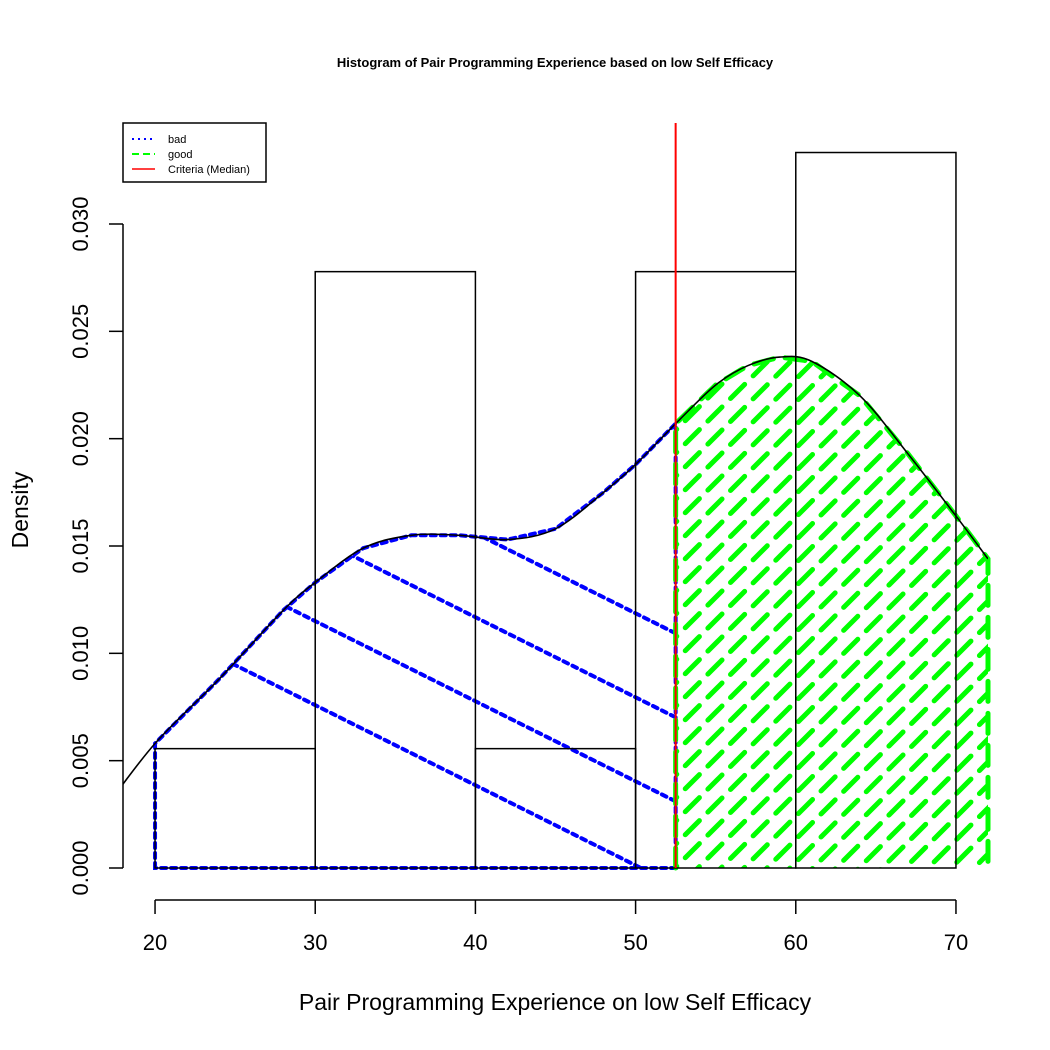 This screenshot has height=1050, width=1050. I want to click on legend-label-1: bad, so click(177, 140).